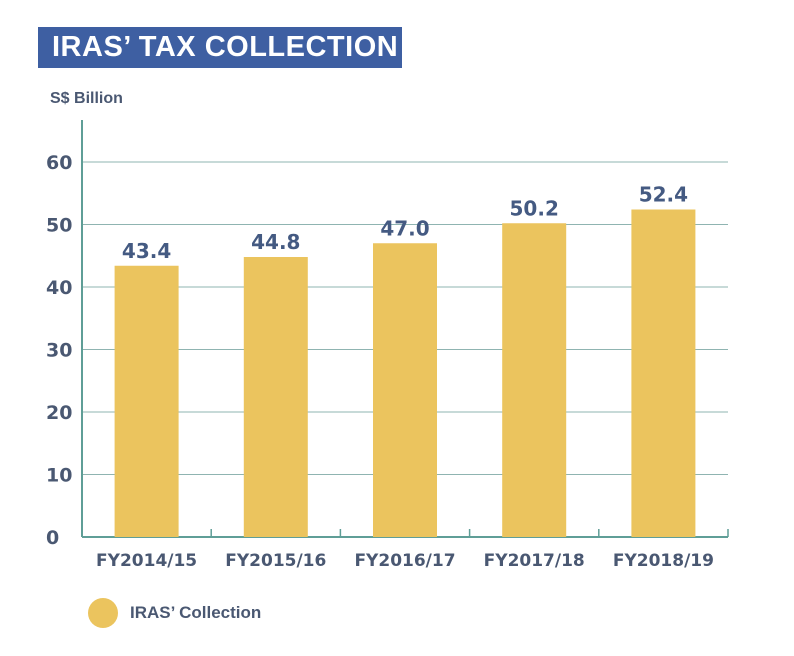  What do you see at coordinates (146, 251) in the screenshot?
I see `data-label: 43.4` at bounding box center [146, 251].